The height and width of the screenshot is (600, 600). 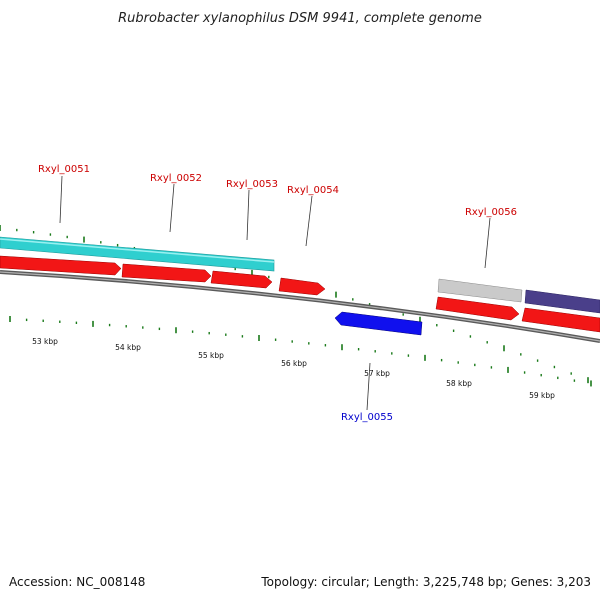 I want to click on kbp-label-54: 54 kbp, so click(x=128, y=347).